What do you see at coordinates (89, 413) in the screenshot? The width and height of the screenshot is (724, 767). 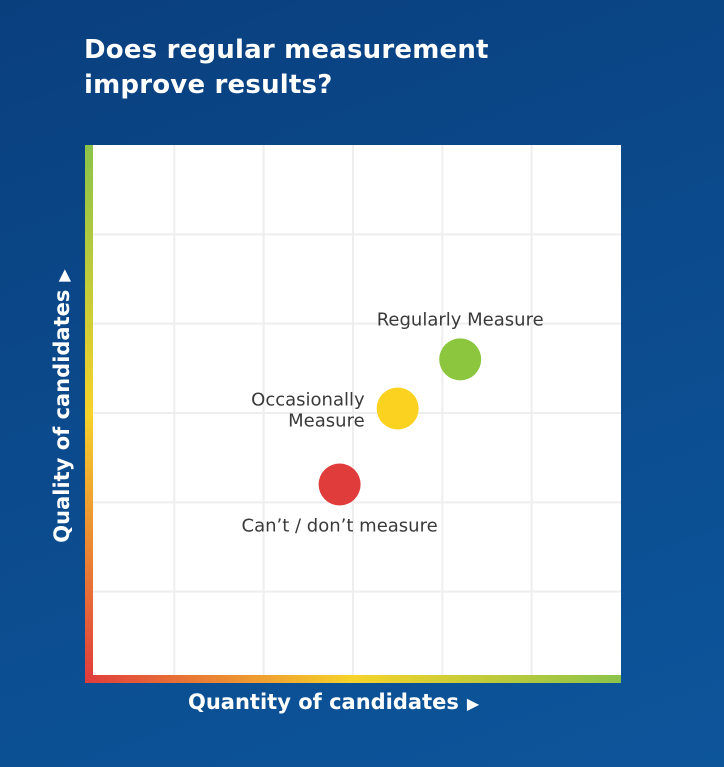 I see `y-axis-bar` at bounding box center [89, 413].